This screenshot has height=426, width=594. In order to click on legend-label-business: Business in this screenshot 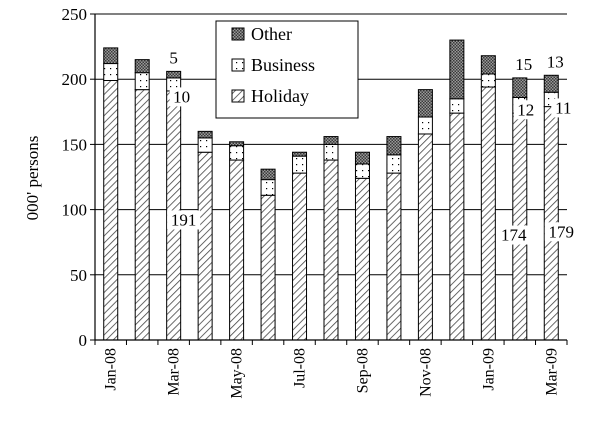, I will do `click(283, 65)`.